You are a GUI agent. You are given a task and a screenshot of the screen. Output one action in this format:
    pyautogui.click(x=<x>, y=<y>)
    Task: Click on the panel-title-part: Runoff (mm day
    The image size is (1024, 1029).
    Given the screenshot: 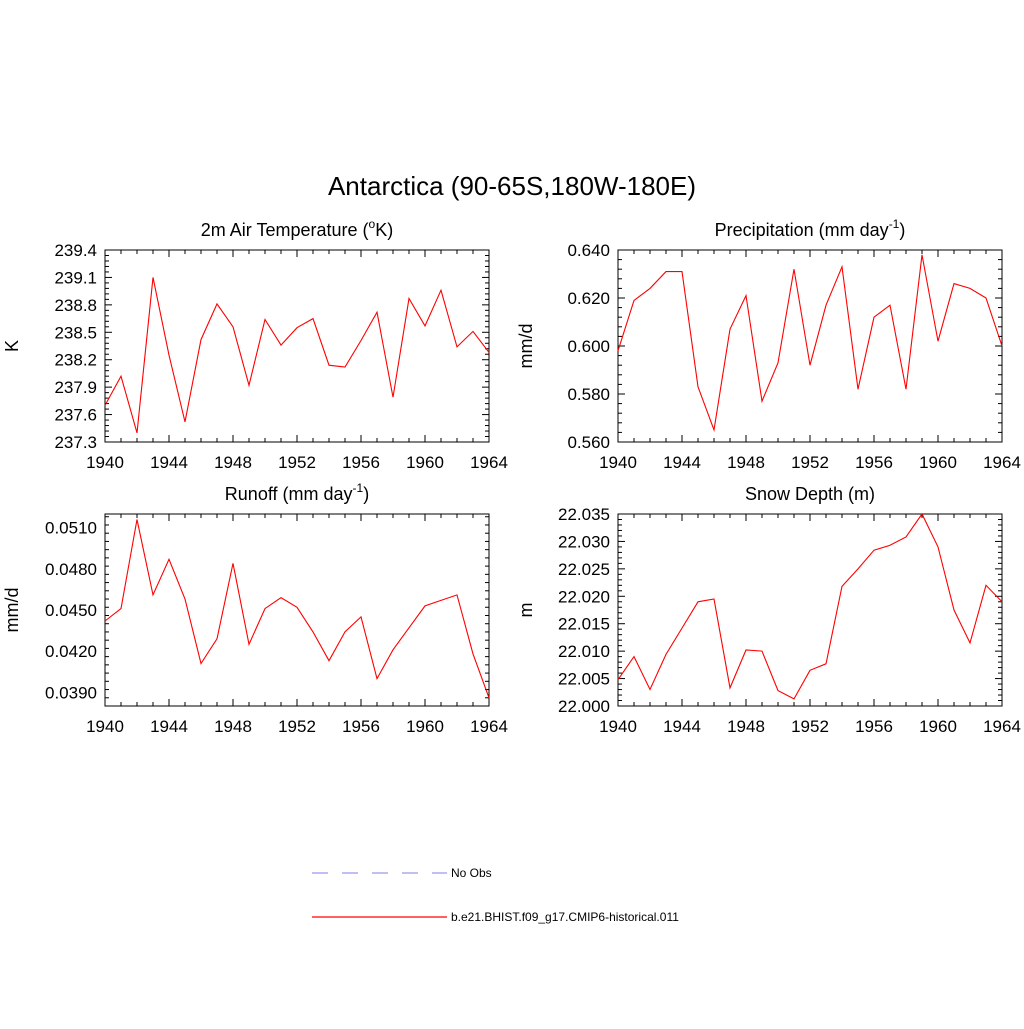 What is the action you would take?
    pyautogui.click(x=289, y=494)
    